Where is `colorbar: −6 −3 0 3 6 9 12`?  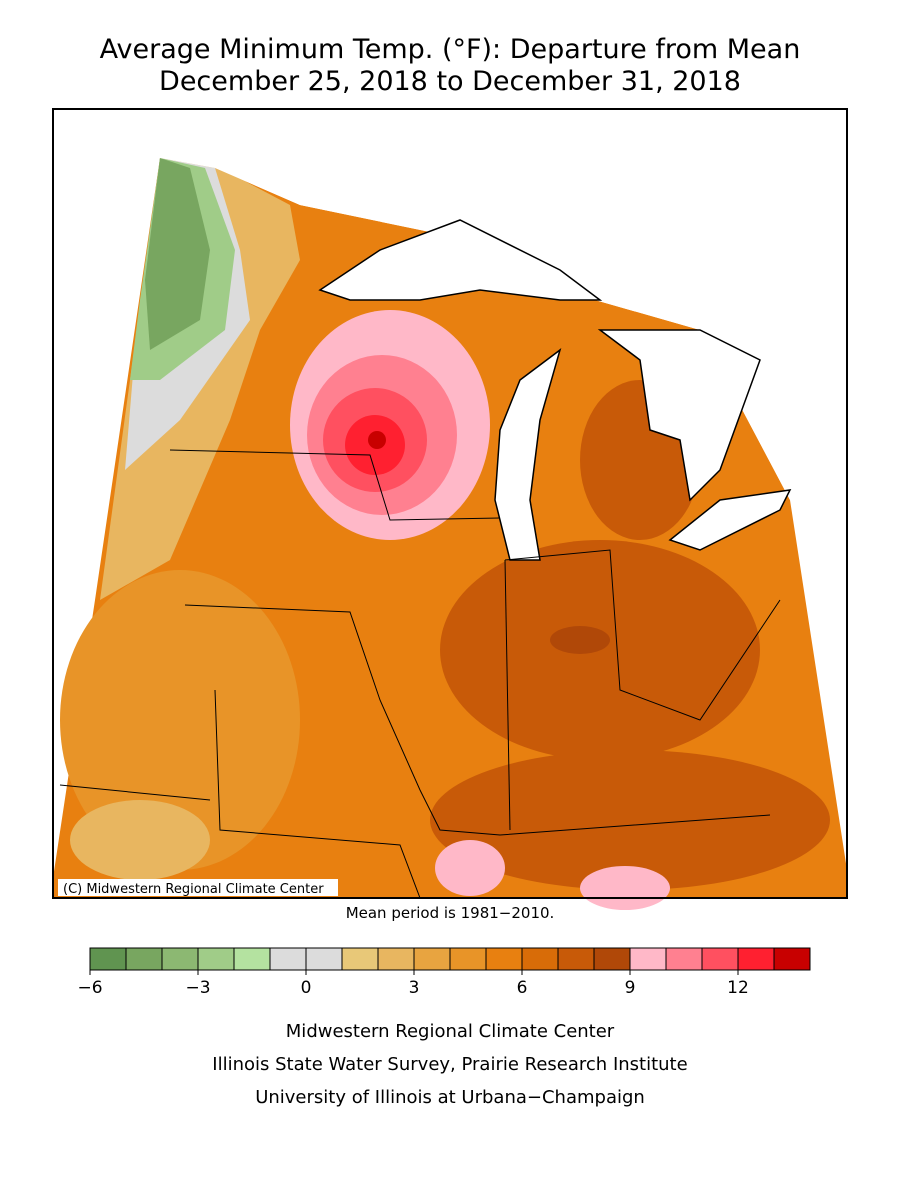
colorbar: −6 −3 0 3 6 9 12 is located at coordinates (444, 972).